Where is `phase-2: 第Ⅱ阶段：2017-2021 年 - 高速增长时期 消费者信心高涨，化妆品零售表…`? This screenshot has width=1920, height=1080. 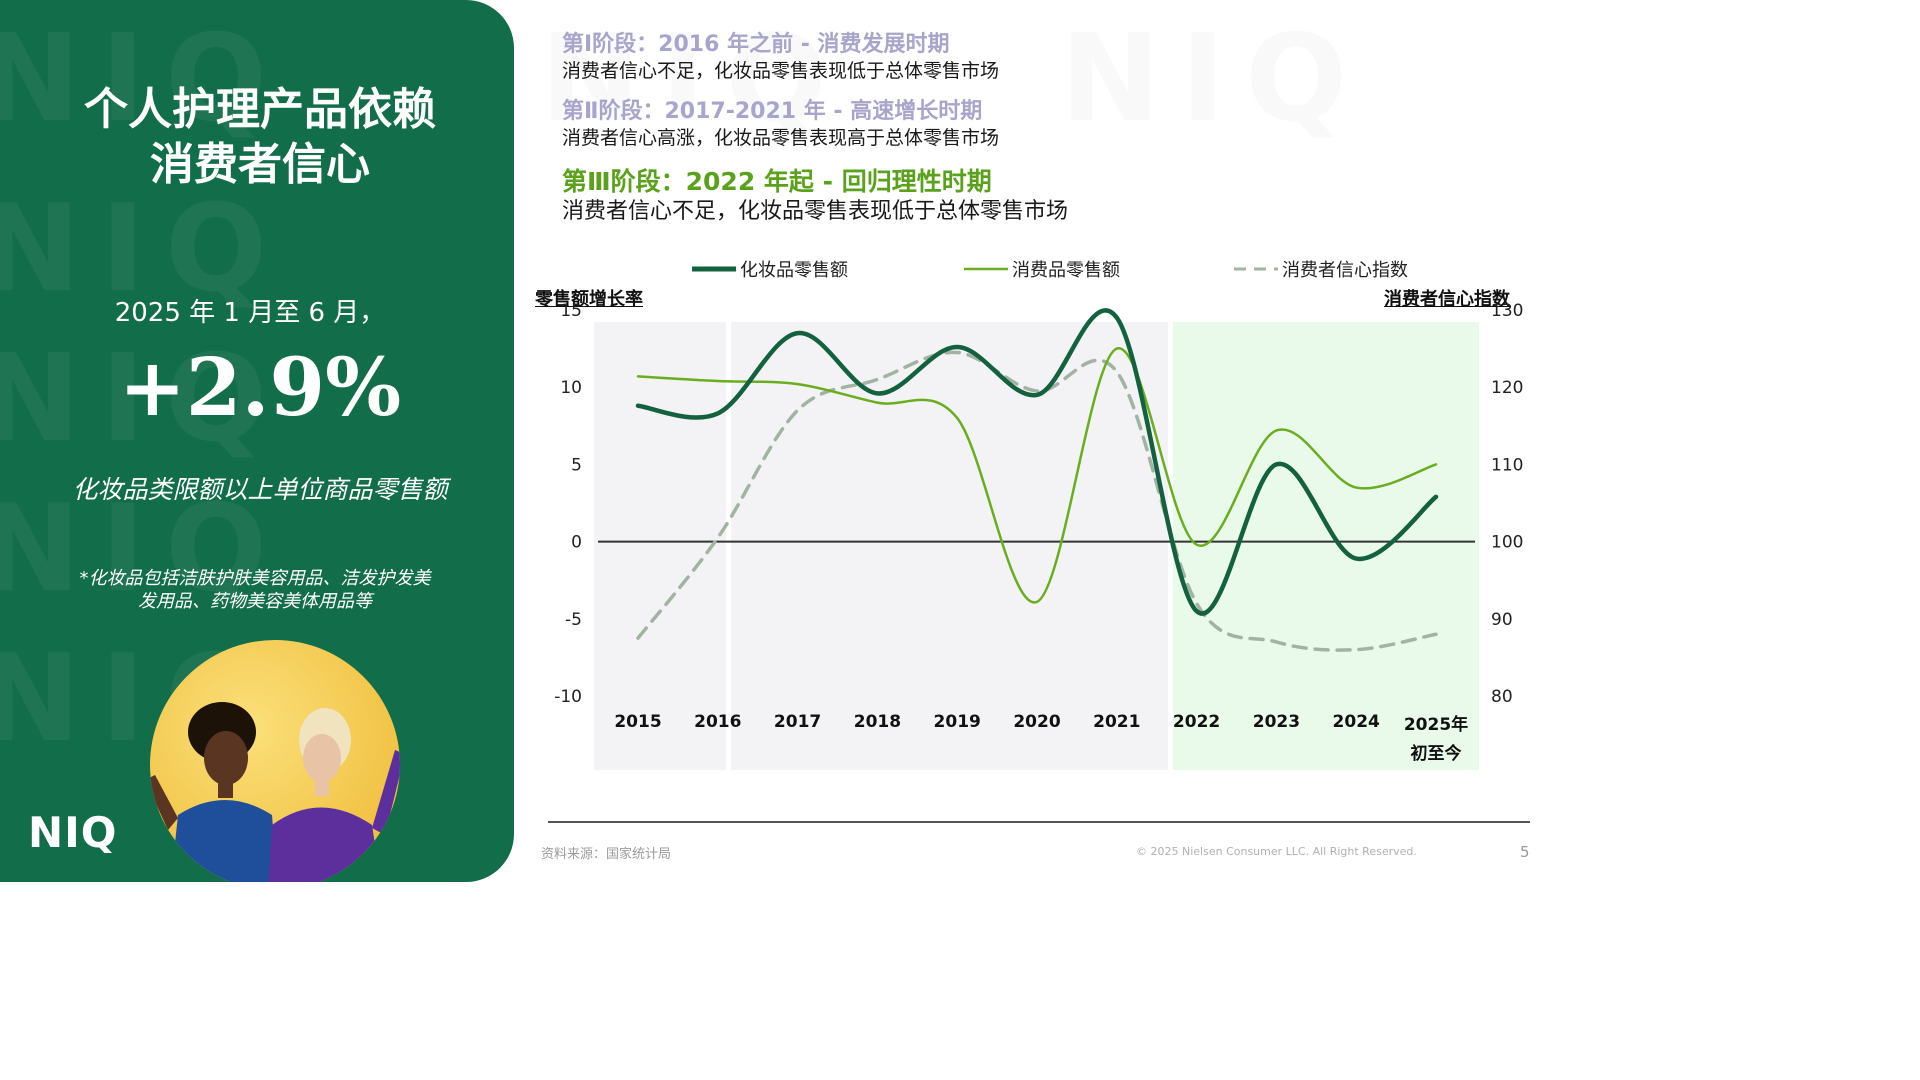
phase-2: 第Ⅱ阶段：2017-2021 年 - 高速增长时期 消费者信心高涨，化妆品零售表… is located at coordinates (780, 124).